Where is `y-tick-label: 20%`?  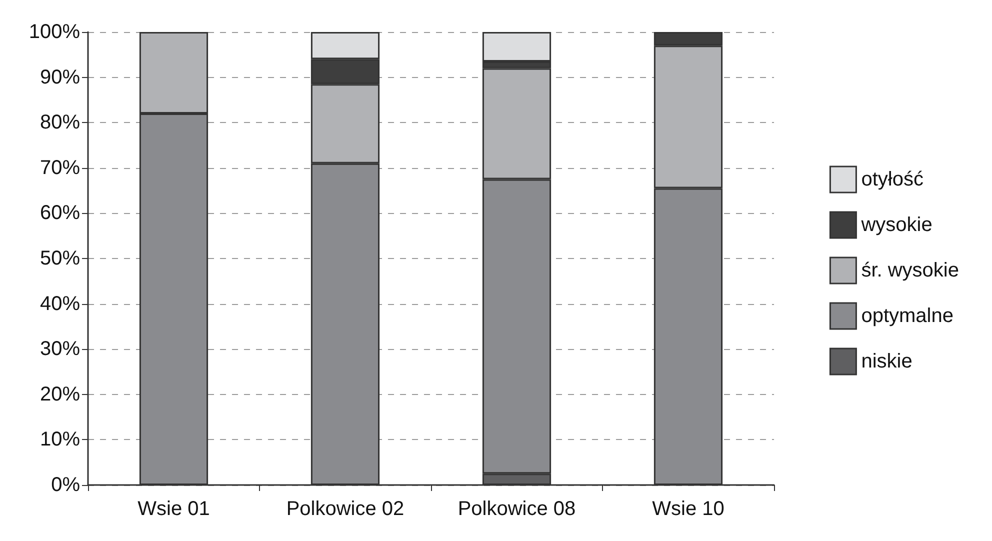 y-tick-label: 20% is located at coordinates (60, 394).